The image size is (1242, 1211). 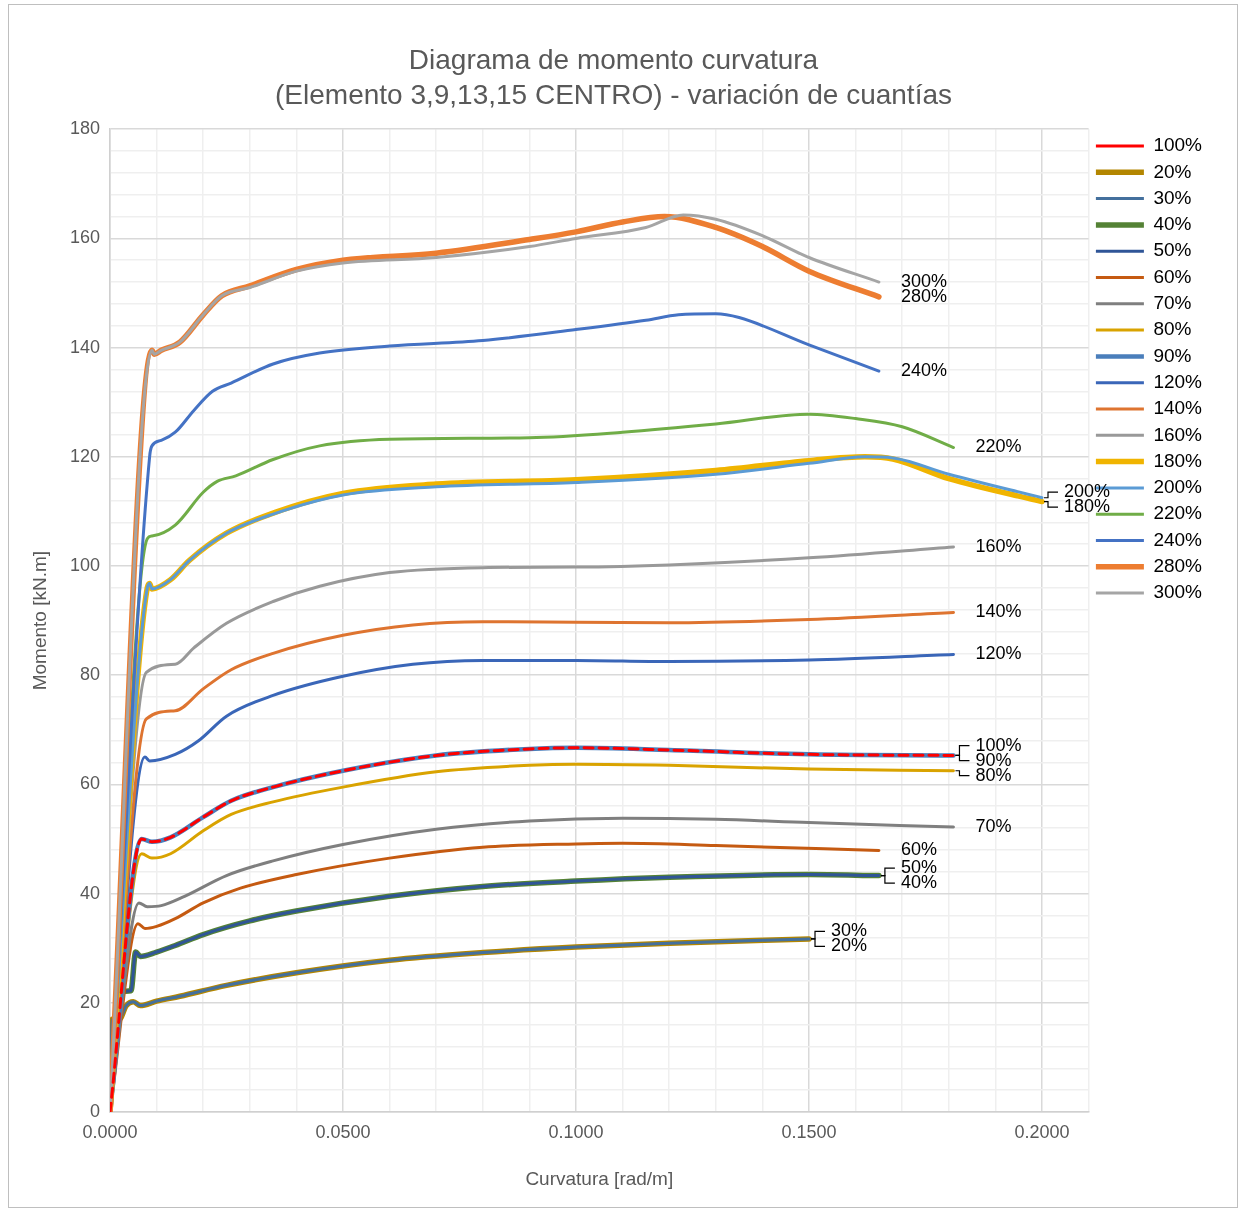 I want to click on legend-label: 280%, so click(x=1178, y=566).